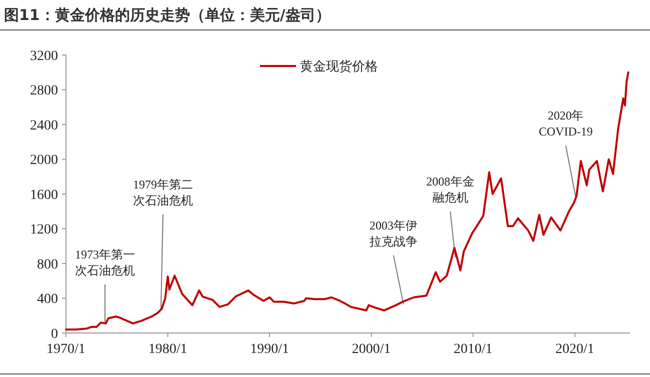  Describe the element at coordinates (574, 349) in the screenshot. I see `x-tick-label: 2020/1` at that location.